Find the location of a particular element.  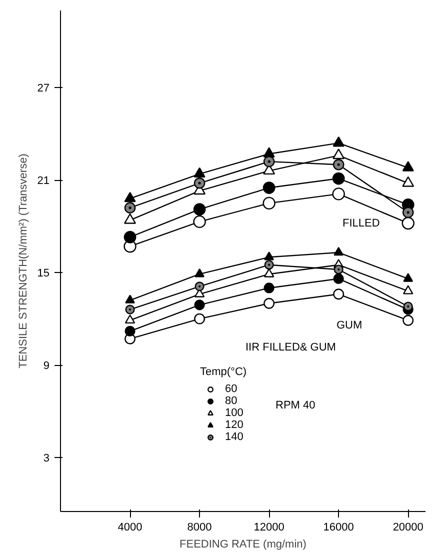

annotation: GUM is located at coordinates (349, 326).